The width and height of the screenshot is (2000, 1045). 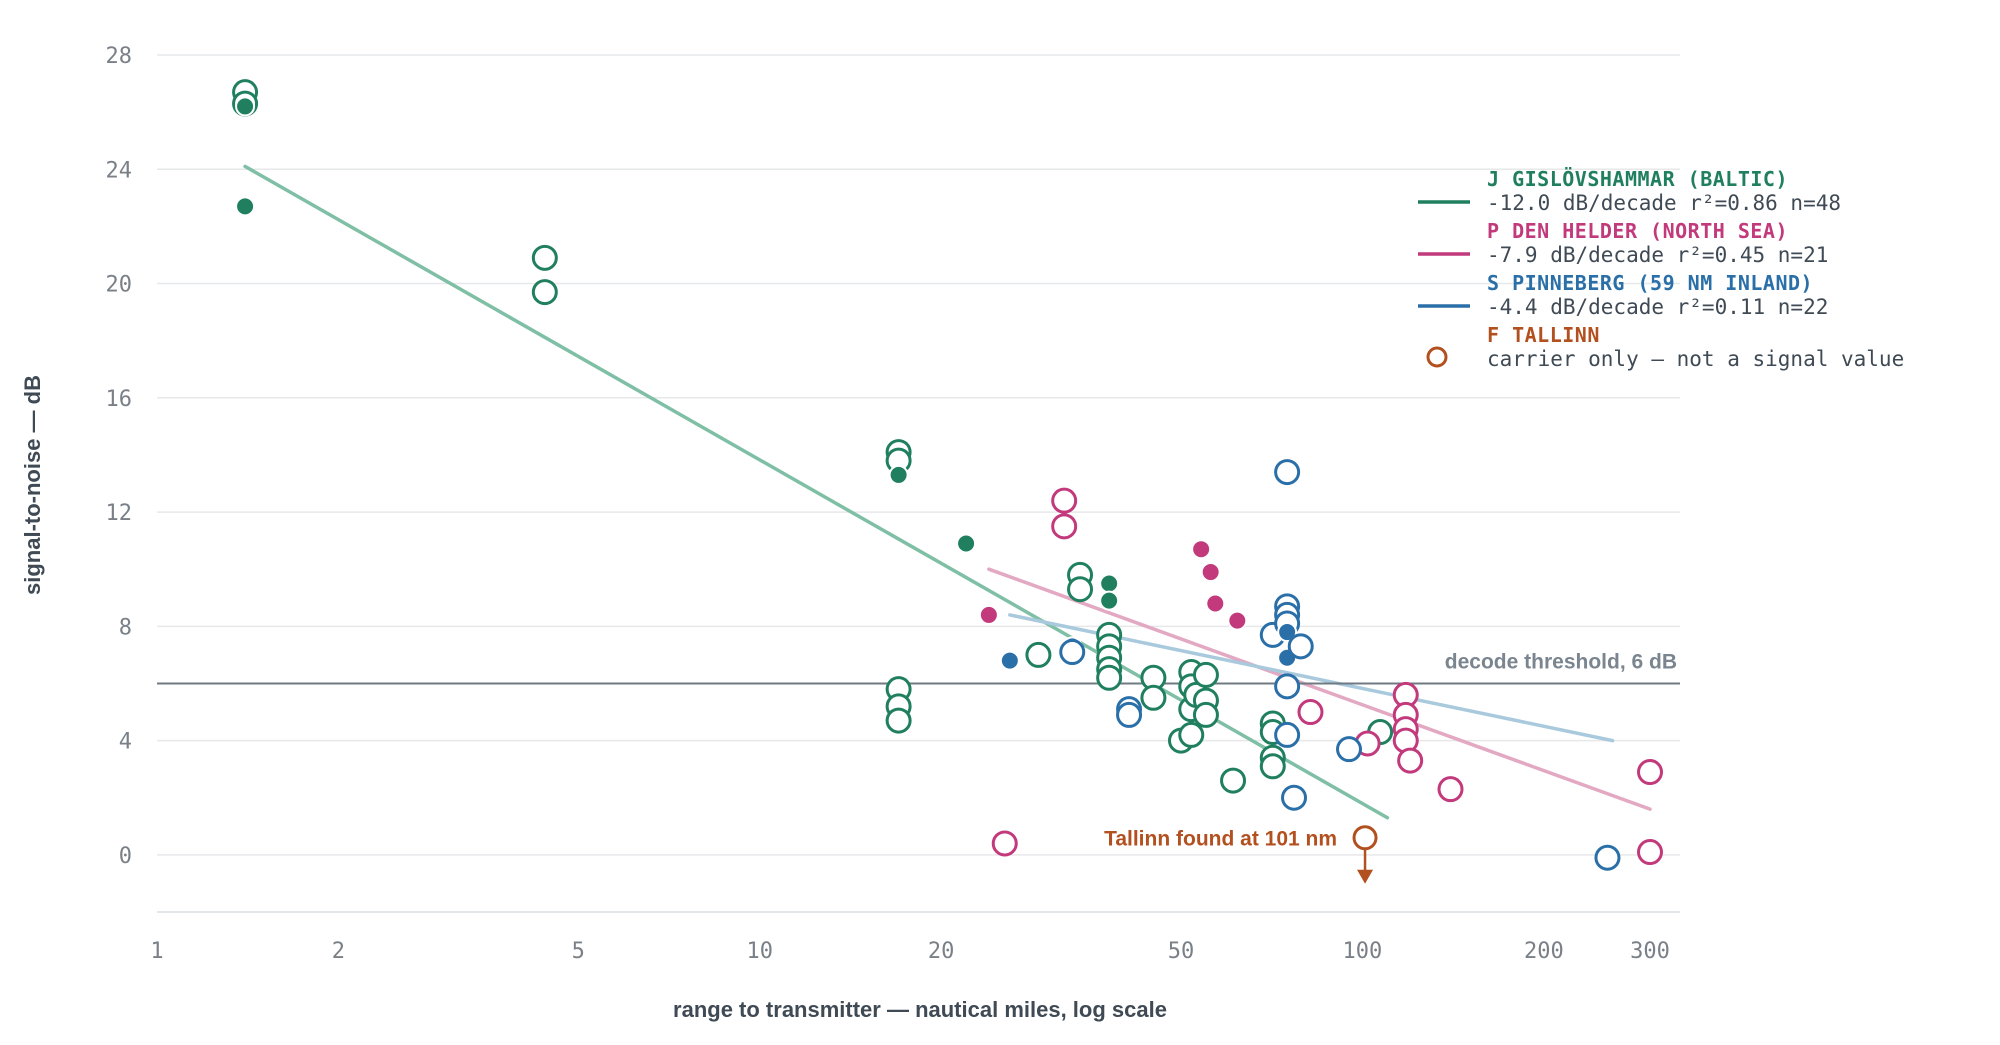 What do you see at coordinates (918, 667) in the screenshot?
I see `threshold: decode threshold, 6 dB` at bounding box center [918, 667].